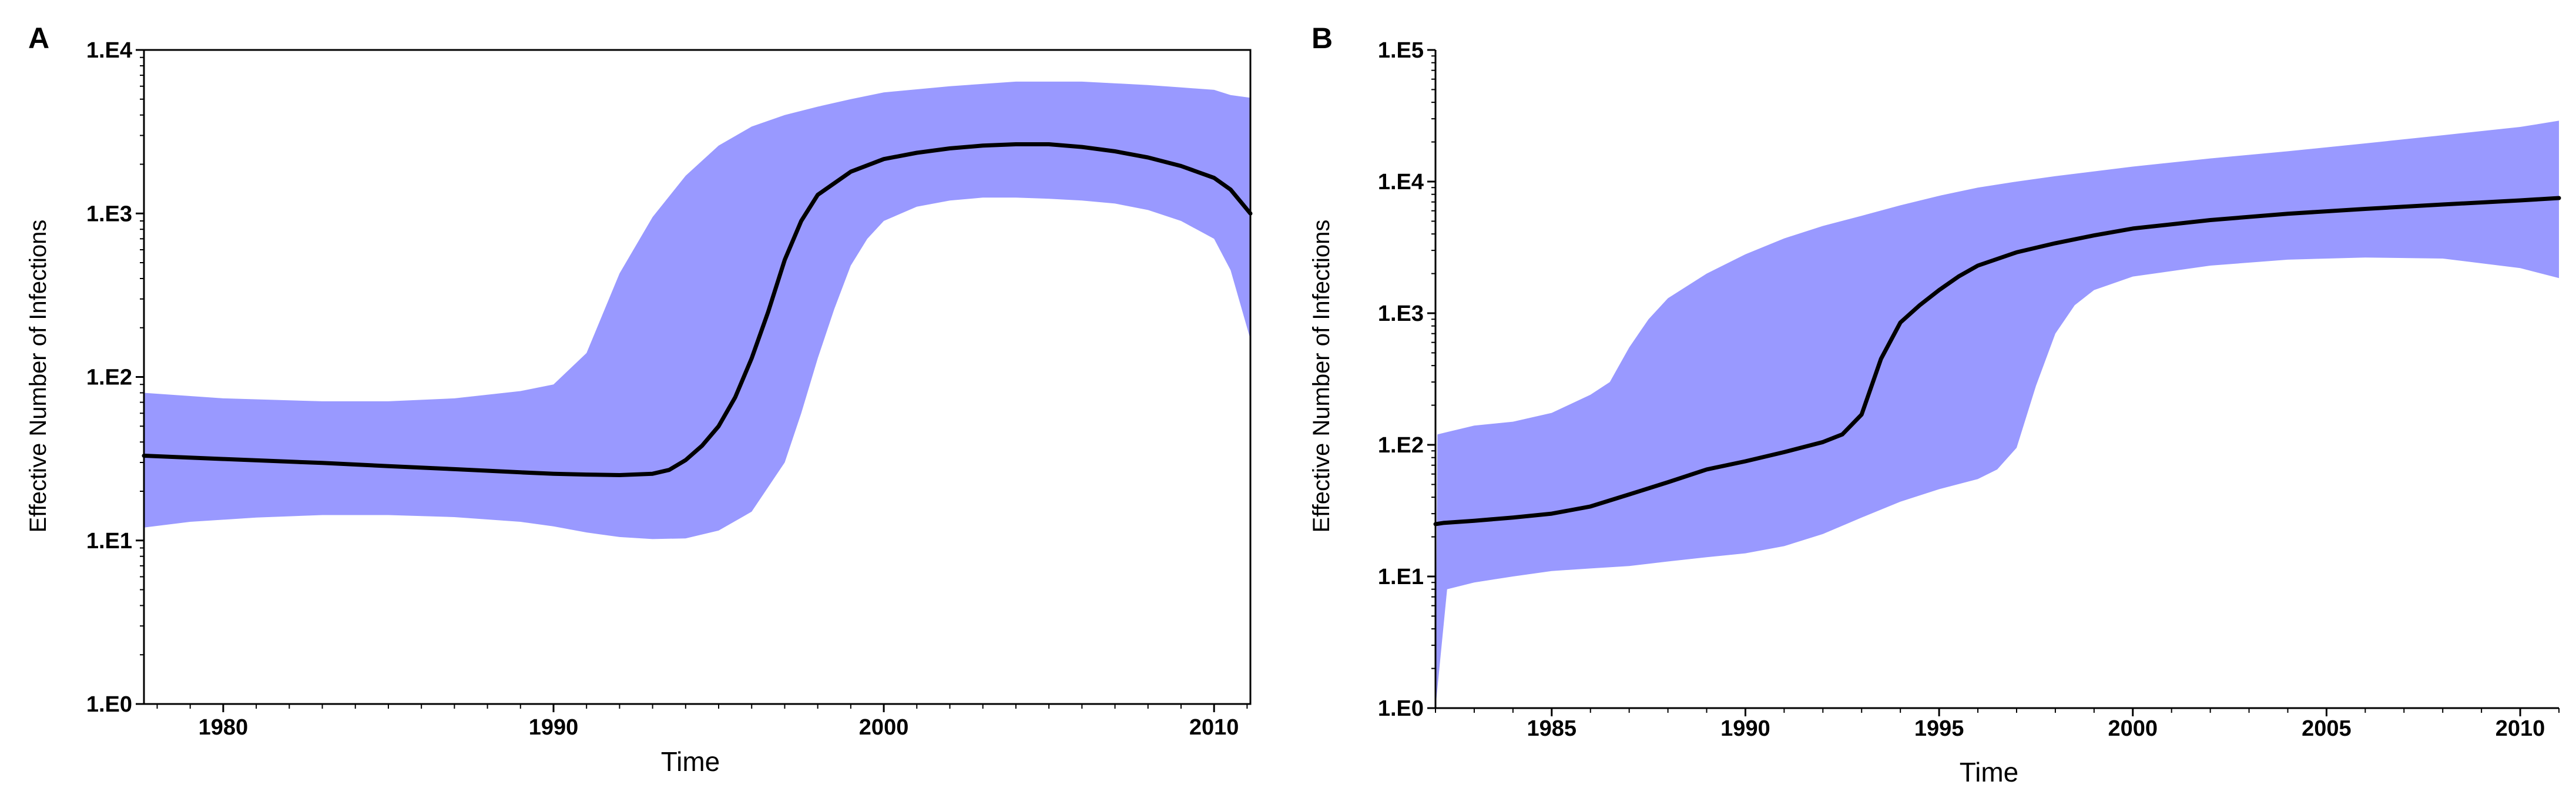 The image size is (2576, 798). Describe the element at coordinates (109, 541) in the screenshot. I see `panel-a-y-tick-label: 1.E1` at that location.